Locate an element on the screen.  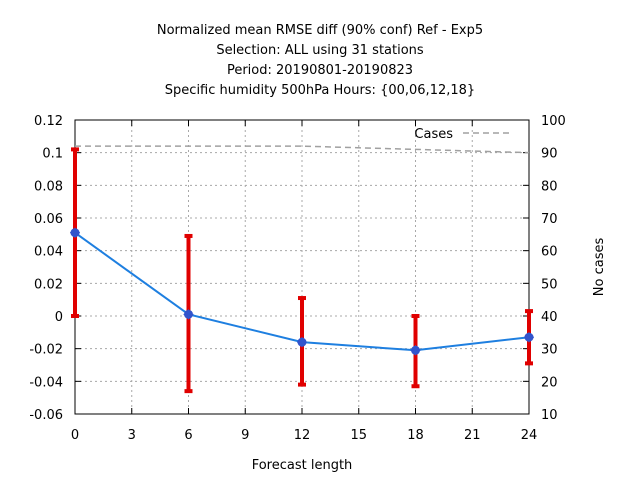
cases-series is located at coordinates (302, 149).